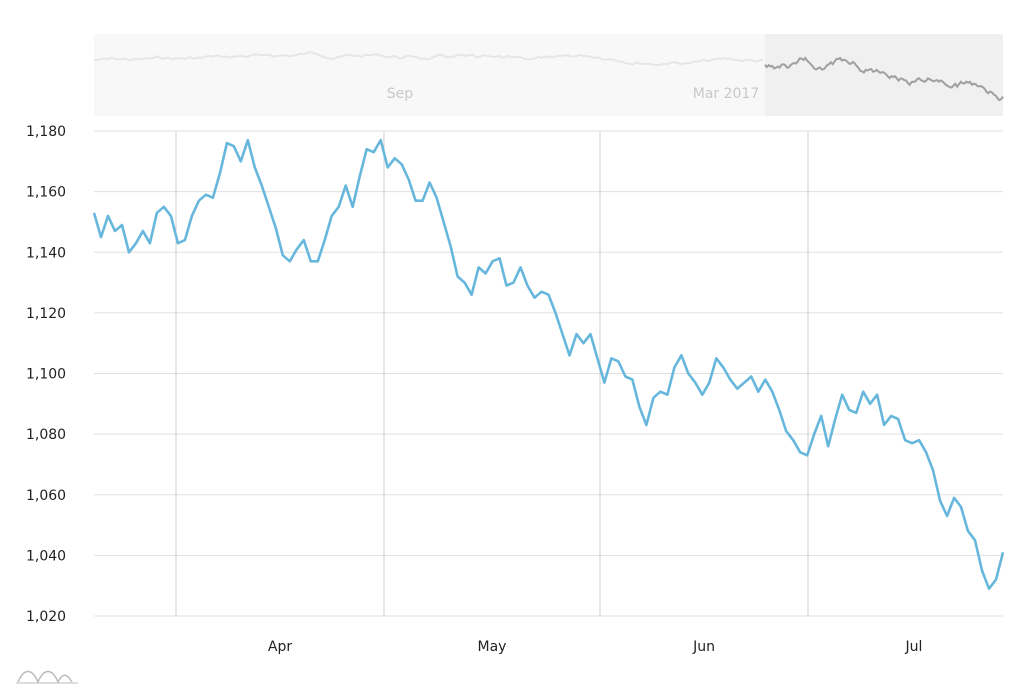 This screenshot has width=1024, height=694. Describe the element at coordinates (280, 647) in the screenshot. I see `x-tick-label: Apr` at that location.